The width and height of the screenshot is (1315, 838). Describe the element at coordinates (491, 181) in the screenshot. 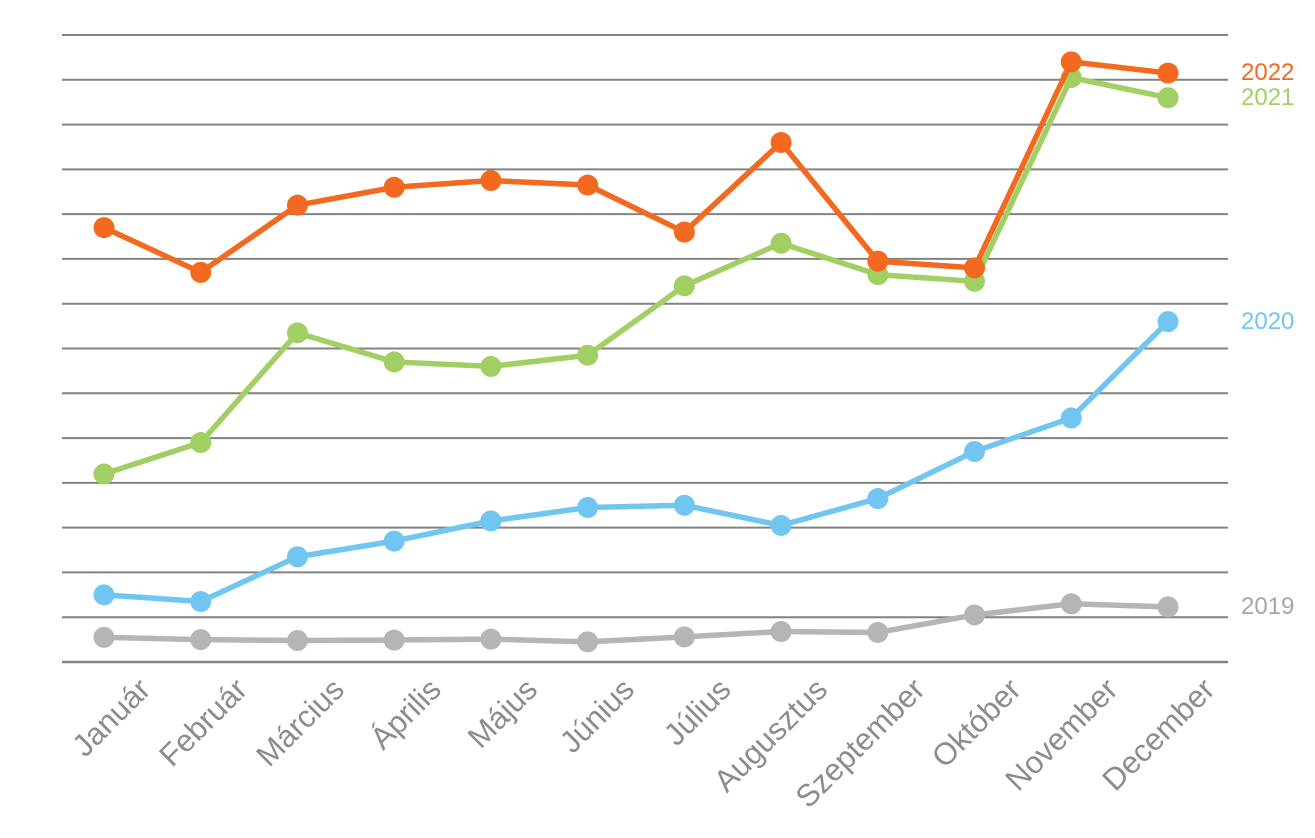

I see `data-point-2022-Május` at that location.